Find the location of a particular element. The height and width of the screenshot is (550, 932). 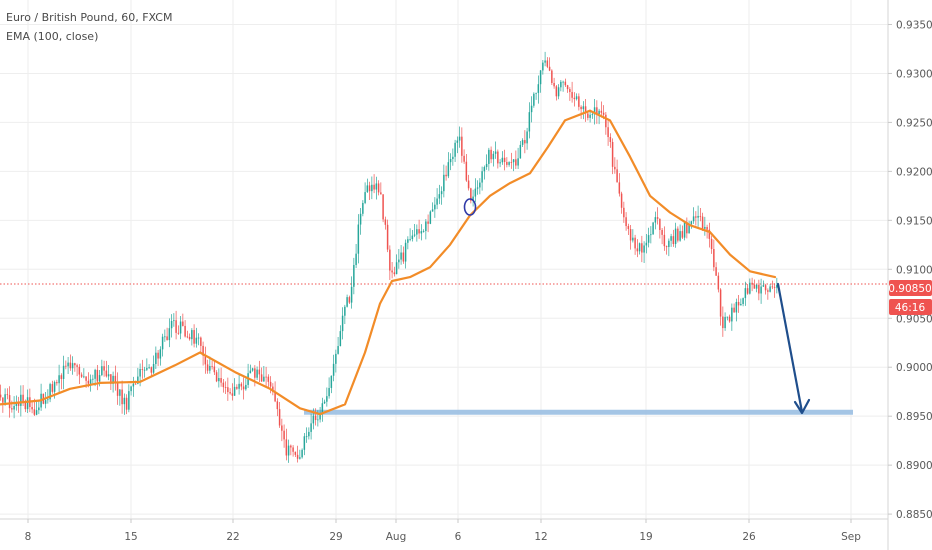

indicator-label: EMA (100, close) is located at coordinates (52, 36).